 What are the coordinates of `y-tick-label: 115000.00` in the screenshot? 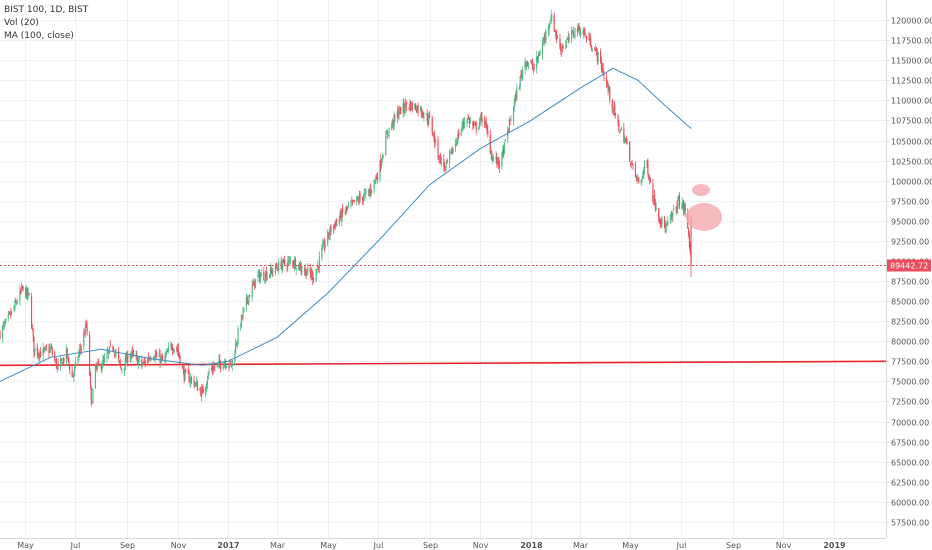 It's located at (911, 61).